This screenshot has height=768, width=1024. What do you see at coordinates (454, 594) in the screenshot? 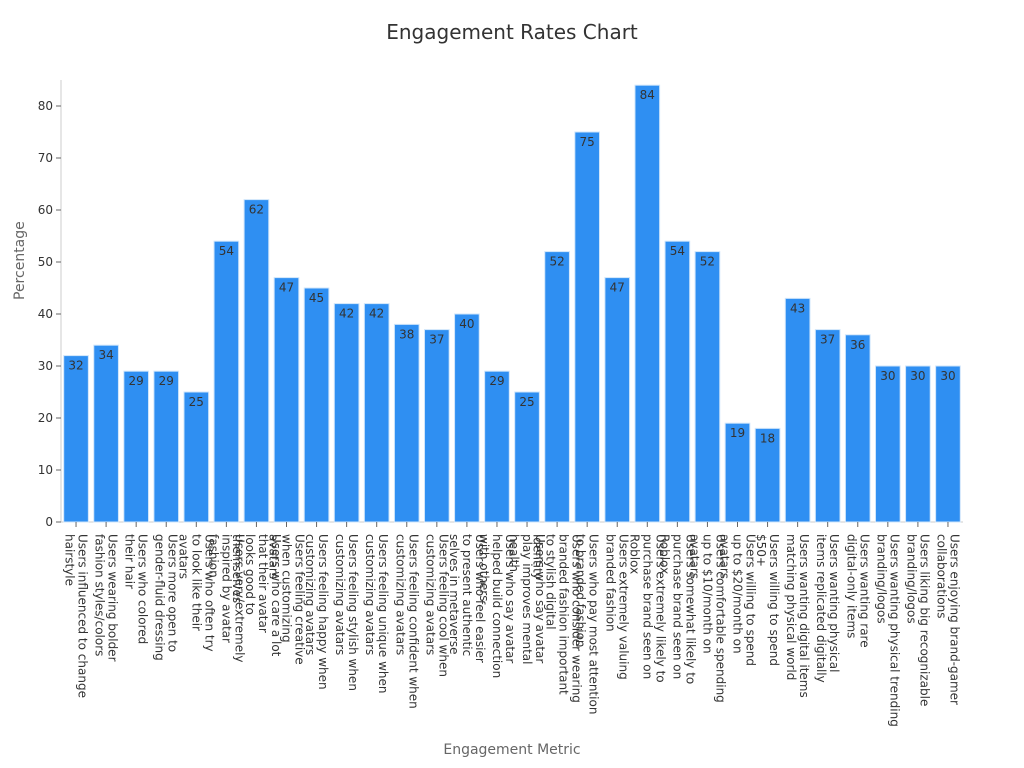
I see `x-tick-label-line: selves in metaverse` at bounding box center [454, 594].